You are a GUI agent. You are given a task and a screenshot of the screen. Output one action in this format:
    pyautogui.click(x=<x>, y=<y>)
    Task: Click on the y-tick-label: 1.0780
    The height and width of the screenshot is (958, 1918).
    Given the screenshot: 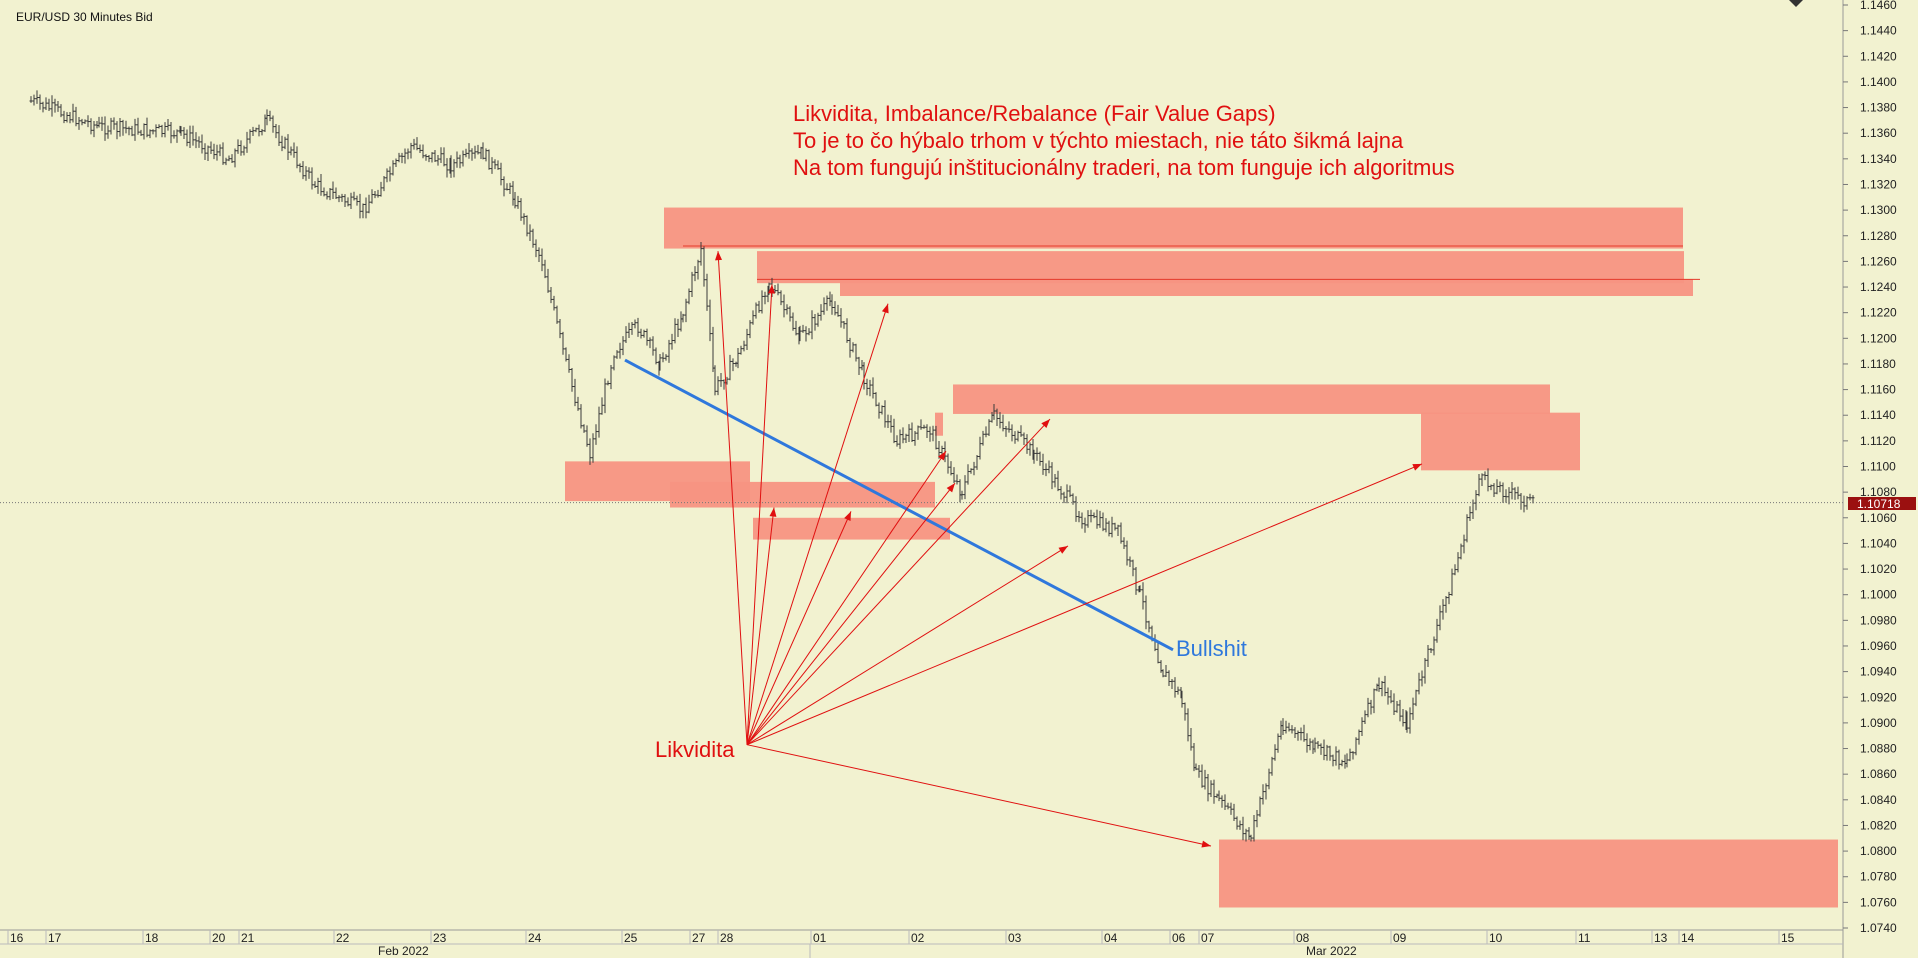 What is the action you would take?
    pyautogui.click(x=1878, y=877)
    